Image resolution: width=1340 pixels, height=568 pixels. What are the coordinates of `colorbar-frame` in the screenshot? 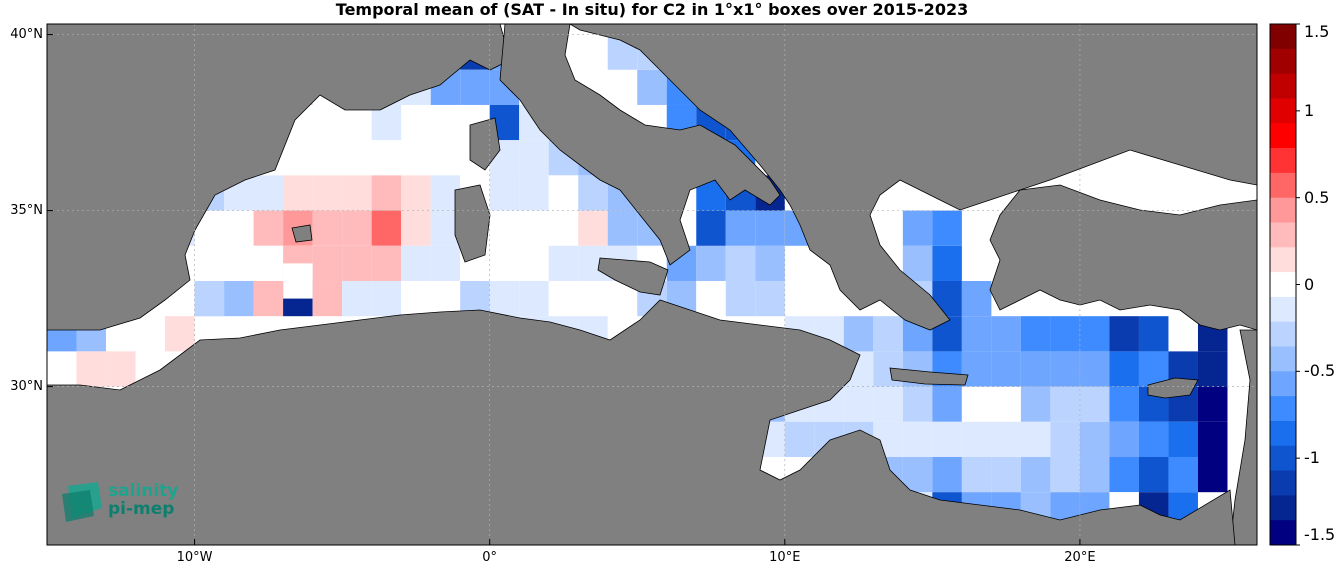 It's located at (1283, 284).